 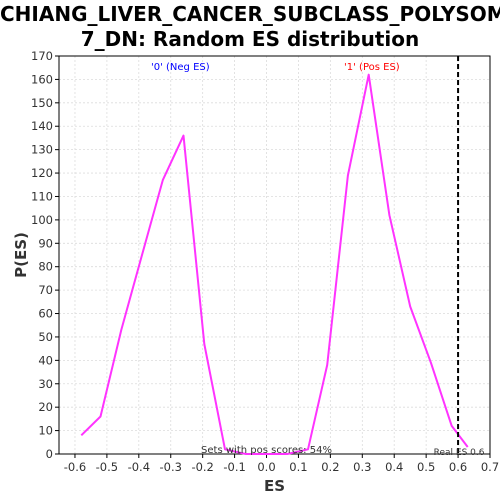 What do you see at coordinates (45, 337) in the screenshot?
I see `y-tick-label: 50` at bounding box center [45, 337].